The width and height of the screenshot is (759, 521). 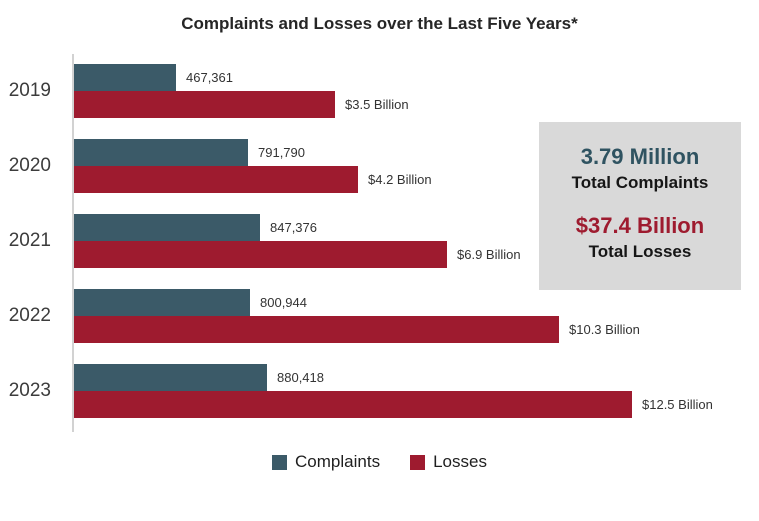 I want to click on losses-bar-line: $6.9 Billion, so click(x=297, y=254).